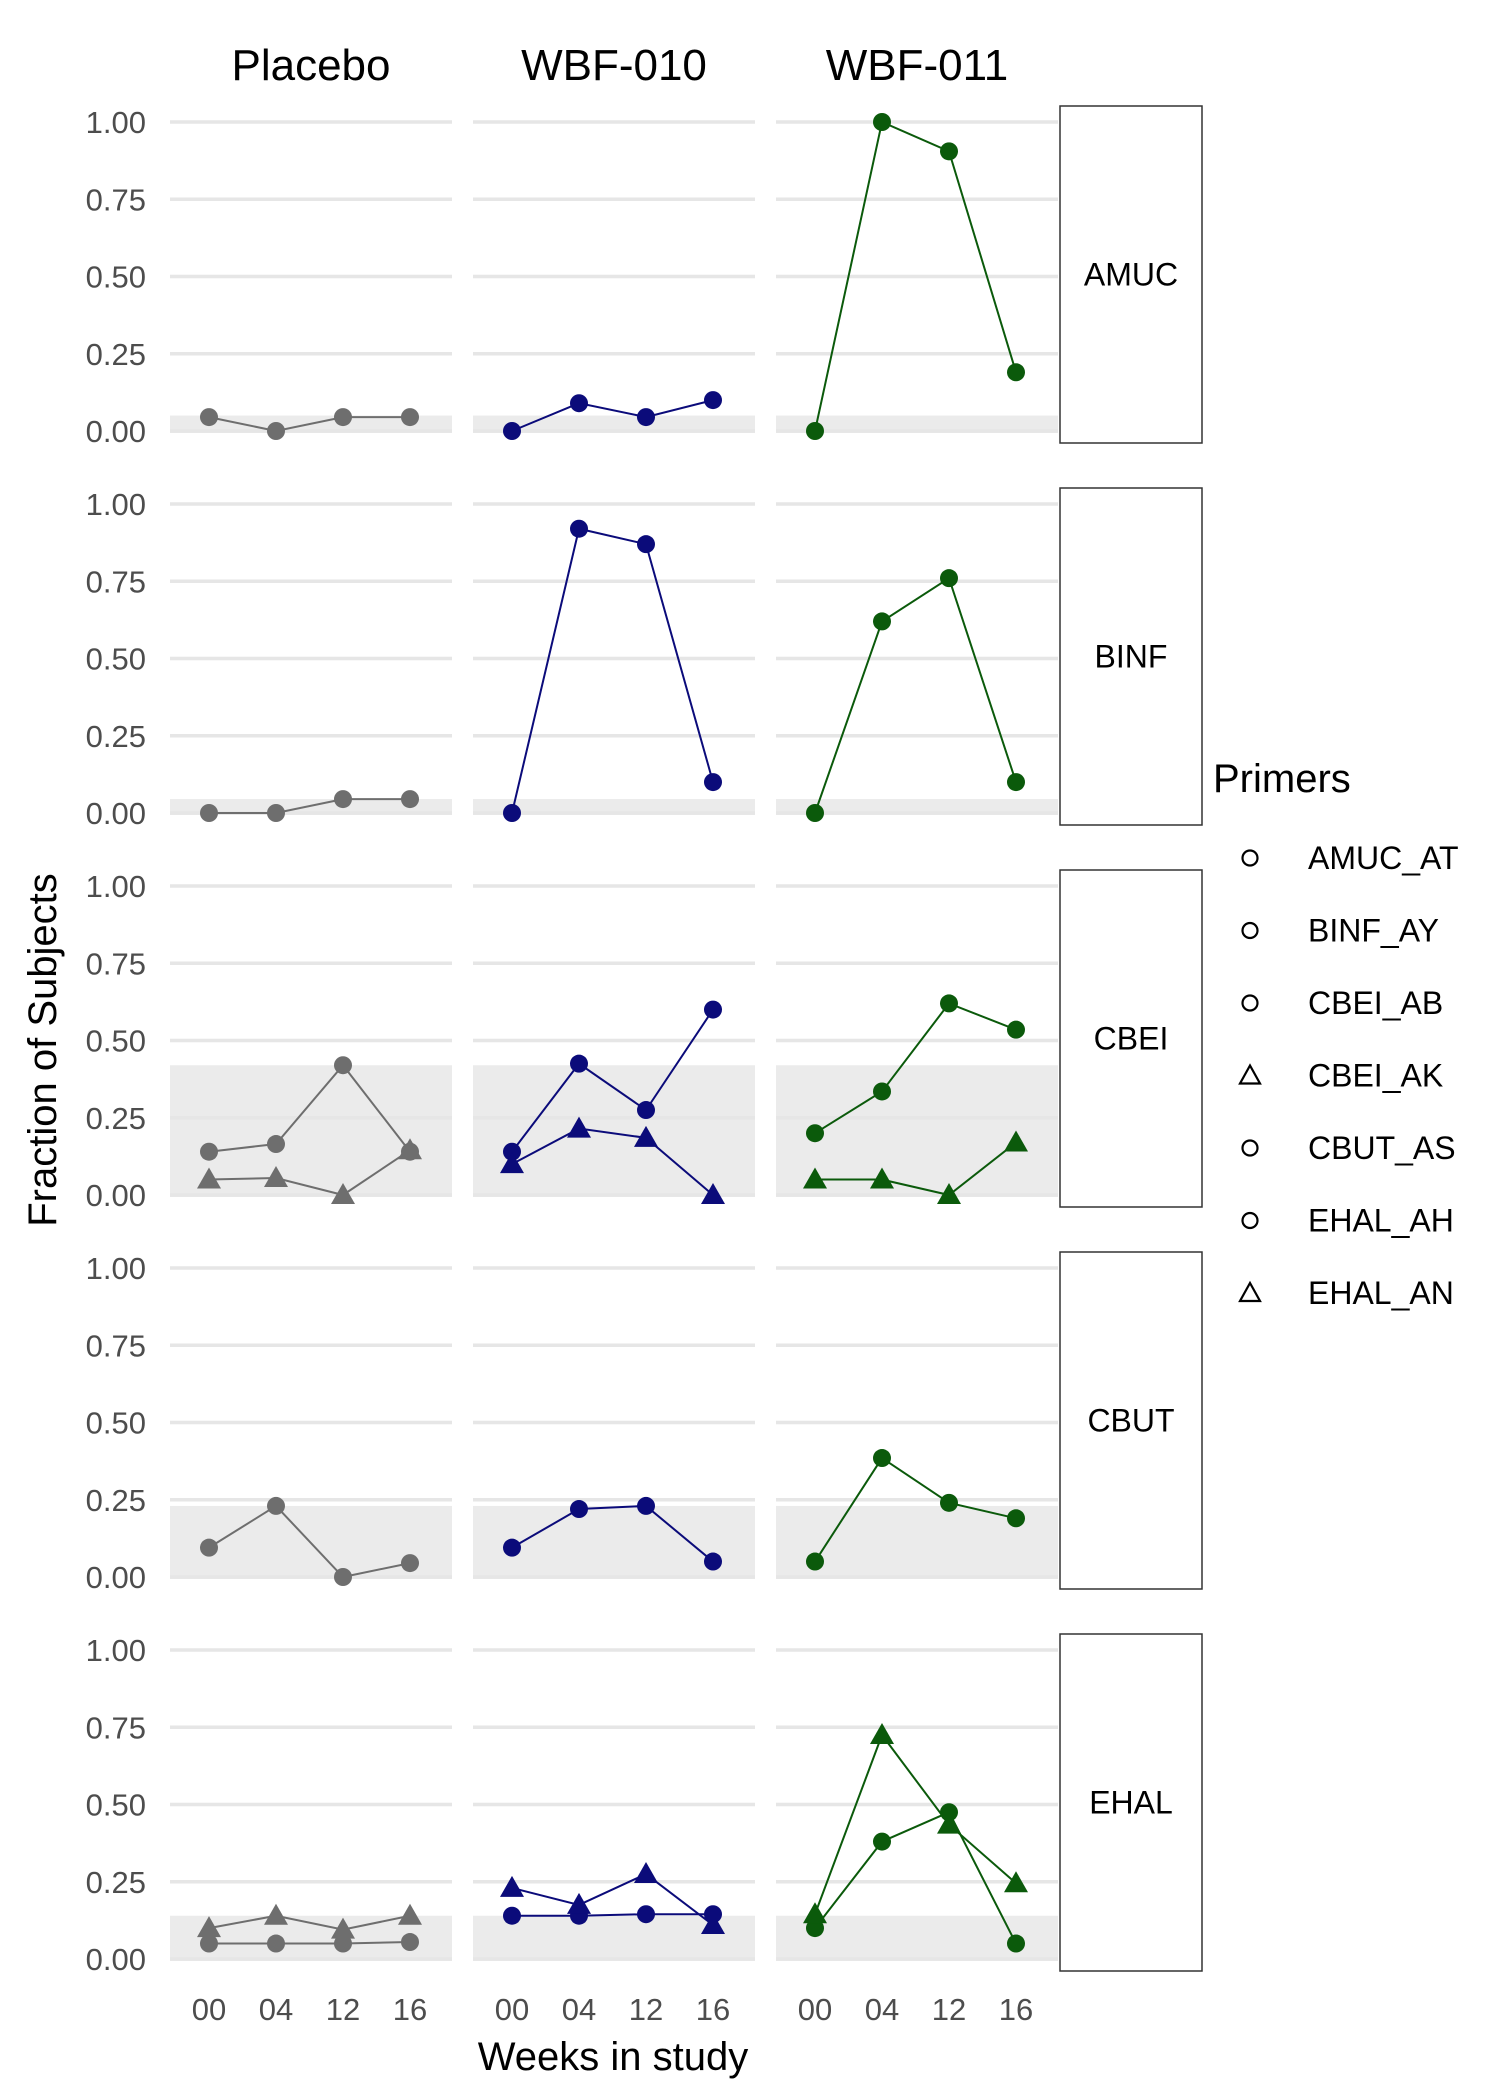 This screenshot has height=2100, width=1500. Describe the element at coordinates (310, 1943) in the screenshot. I see `series-line-ehal_ah-placebo` at that location.